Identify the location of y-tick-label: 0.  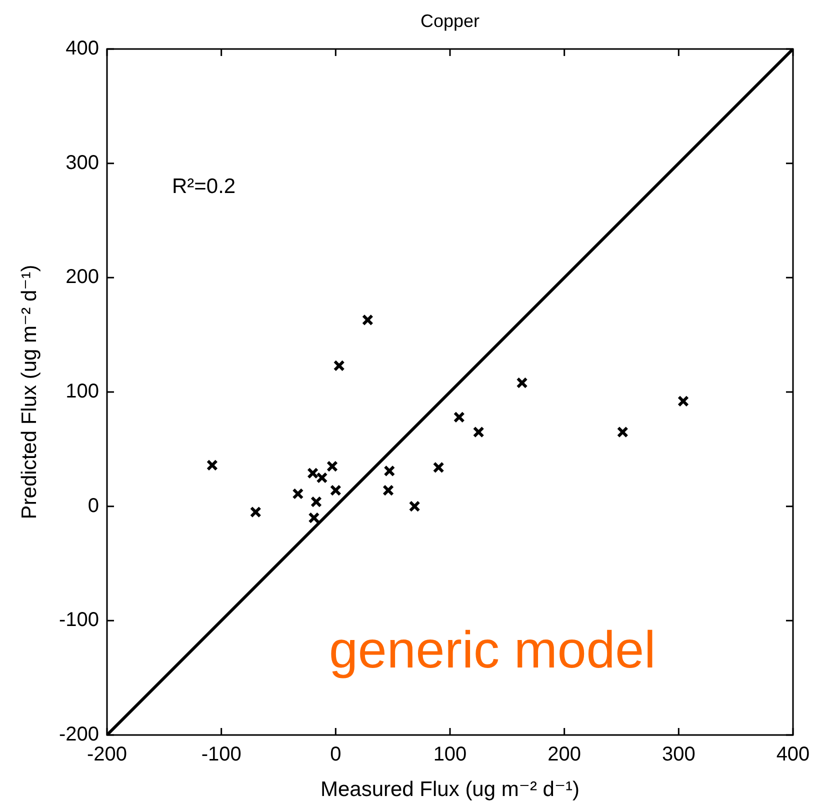
(93, 505).